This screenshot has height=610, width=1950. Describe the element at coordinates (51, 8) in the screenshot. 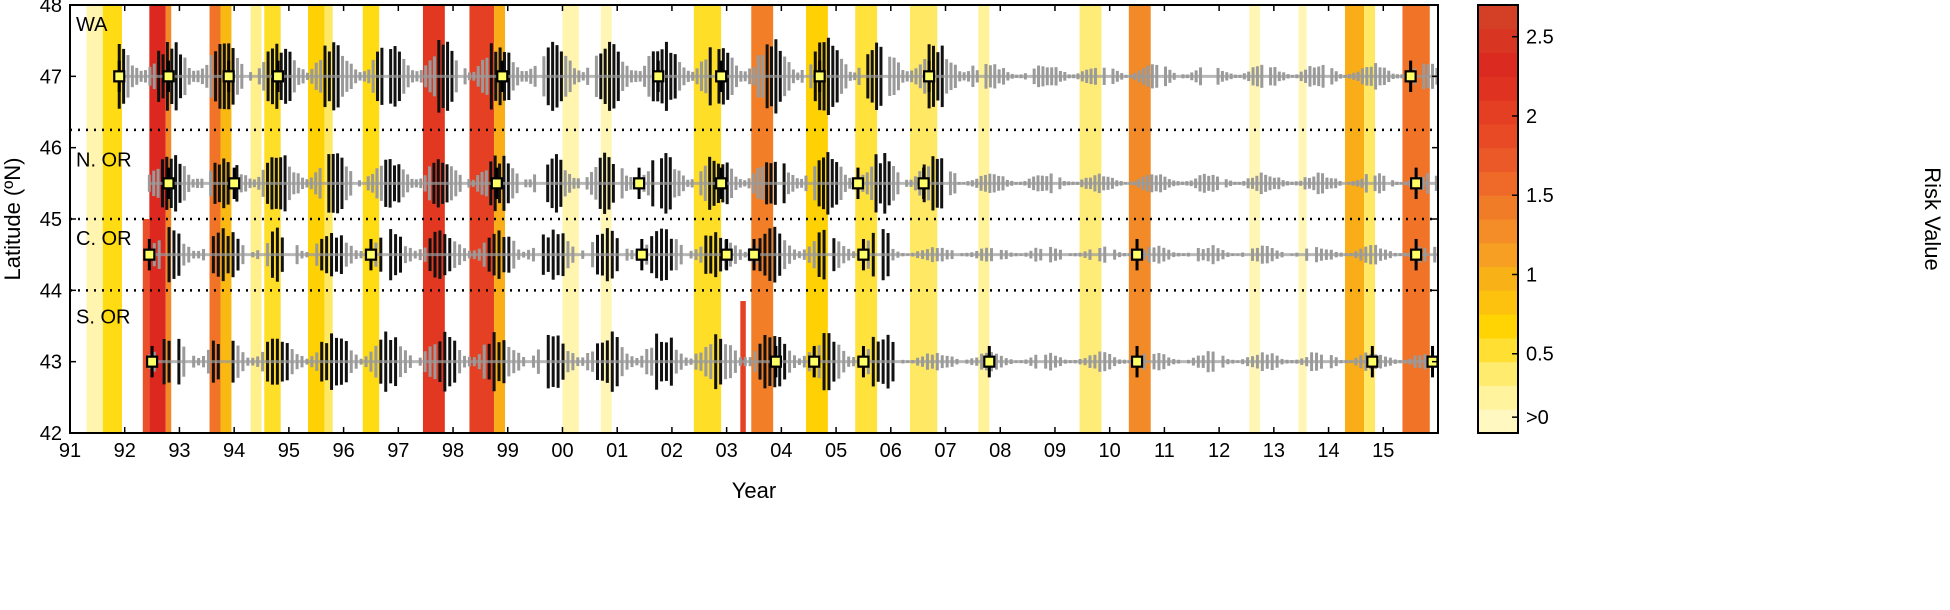

I see `y-tick-label: 48` at that location.